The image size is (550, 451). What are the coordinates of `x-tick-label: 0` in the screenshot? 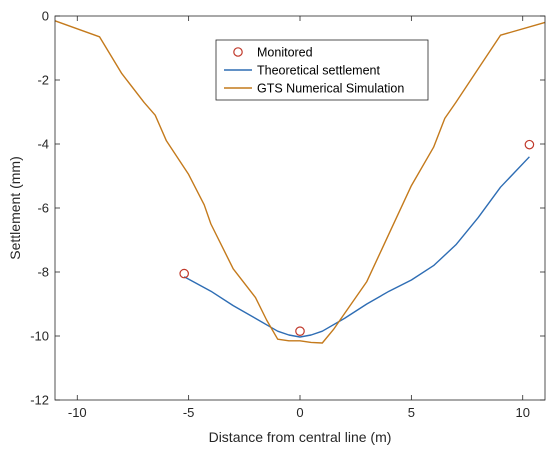 It's located at (299, 412).